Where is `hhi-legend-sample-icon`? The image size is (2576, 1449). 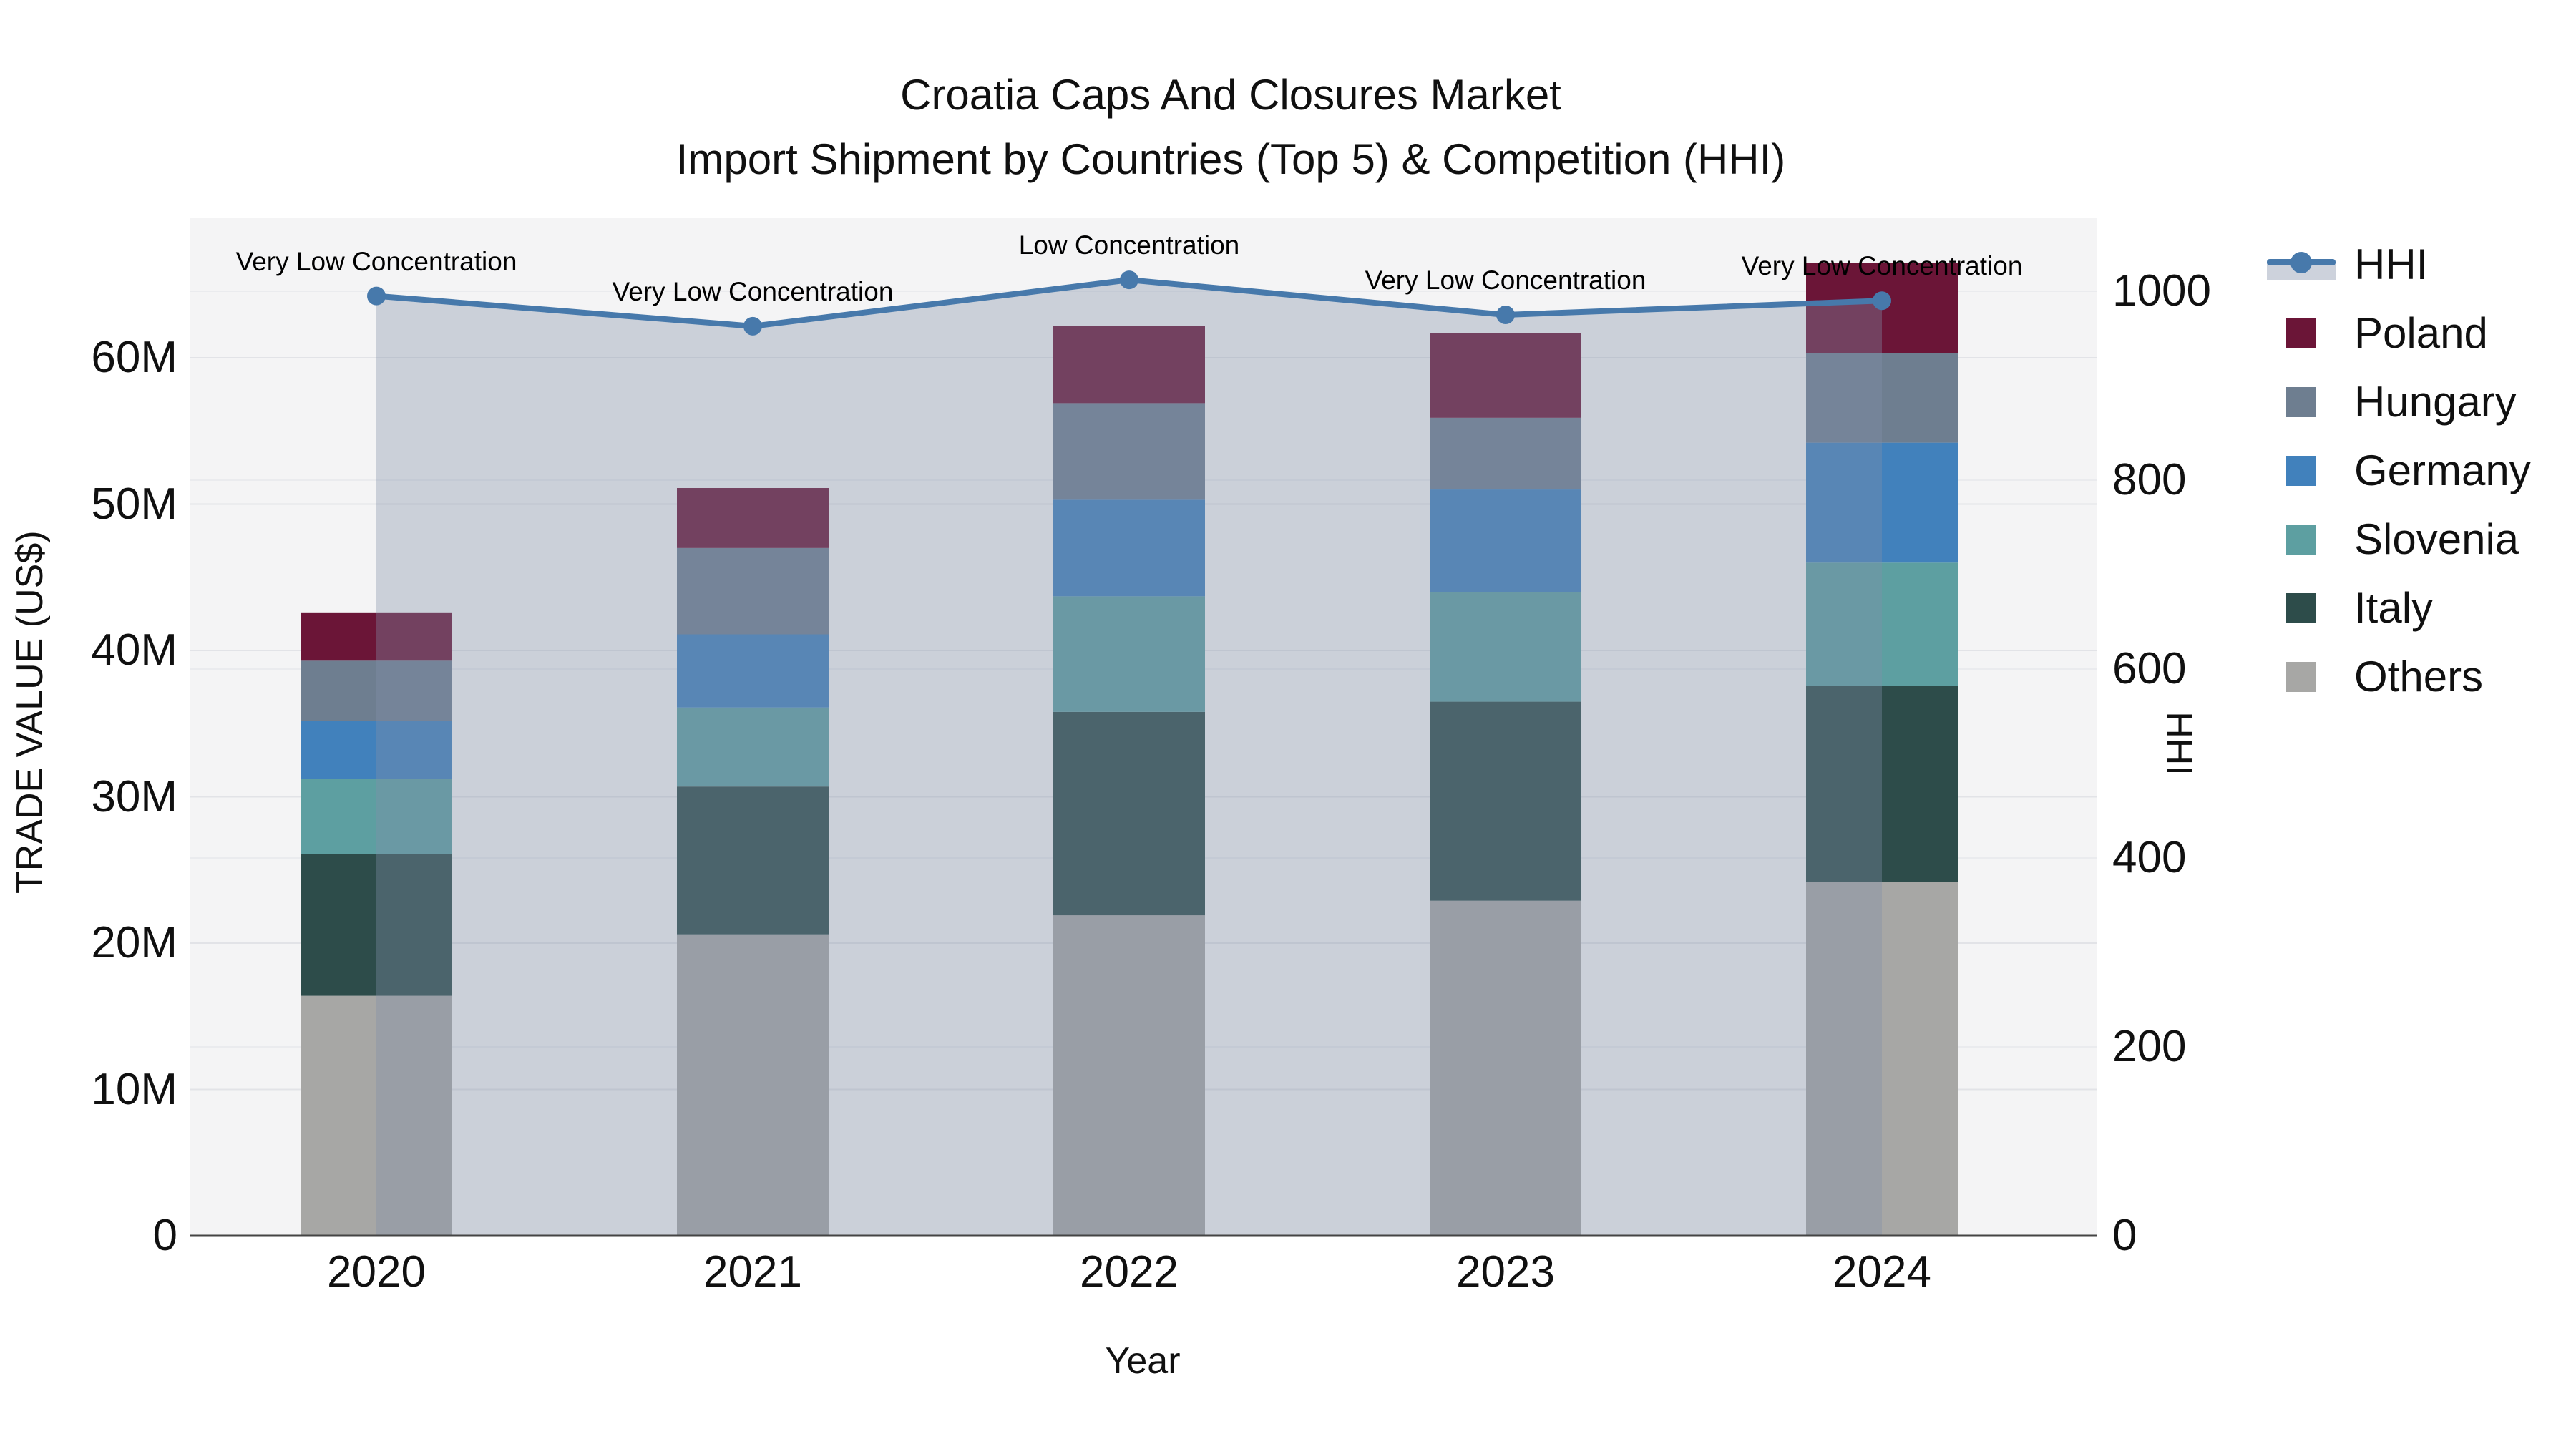
hhi-legend-sample-icon is located at coordinates (2301, 265).